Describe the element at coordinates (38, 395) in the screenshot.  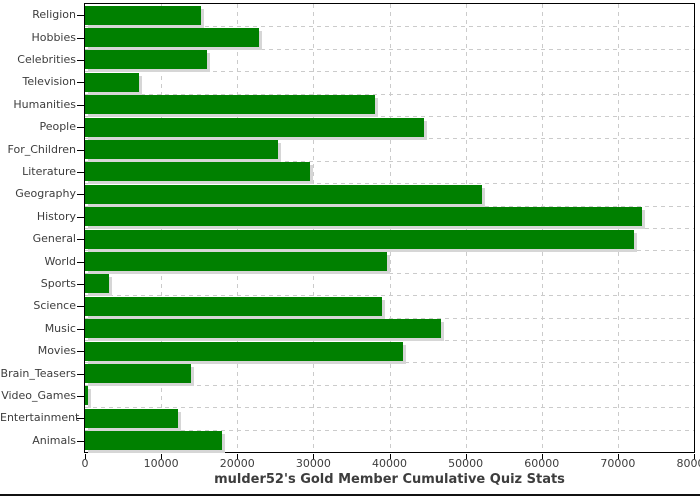
I see `y-category-label: Video_Games` at that location.